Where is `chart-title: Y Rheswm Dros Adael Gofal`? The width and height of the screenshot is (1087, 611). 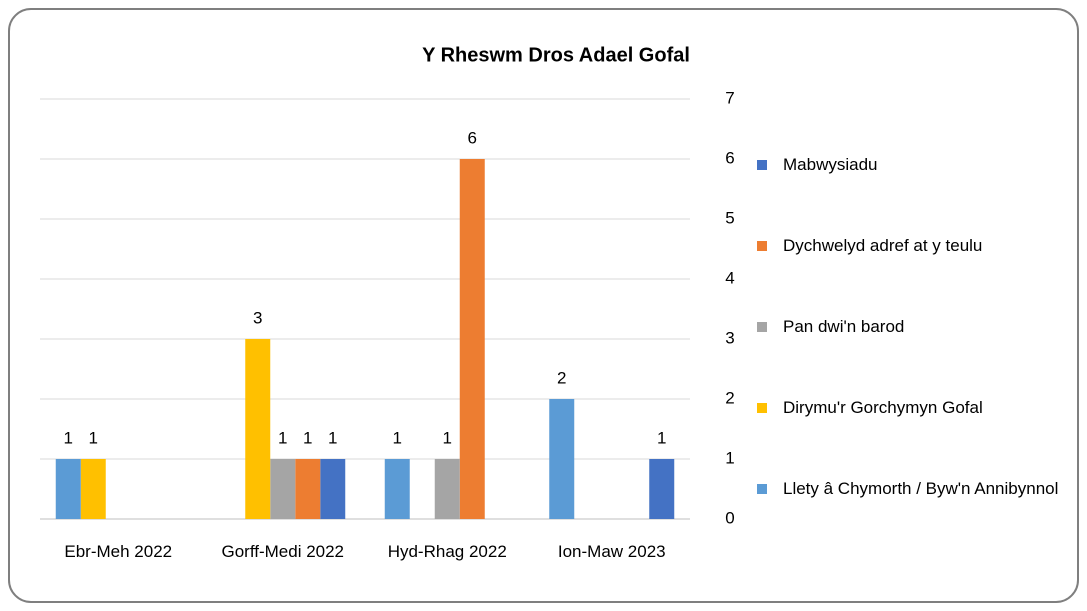 chart-title: Y Rheswm Dros Adael Gofal is located at coordinates (556, 55).